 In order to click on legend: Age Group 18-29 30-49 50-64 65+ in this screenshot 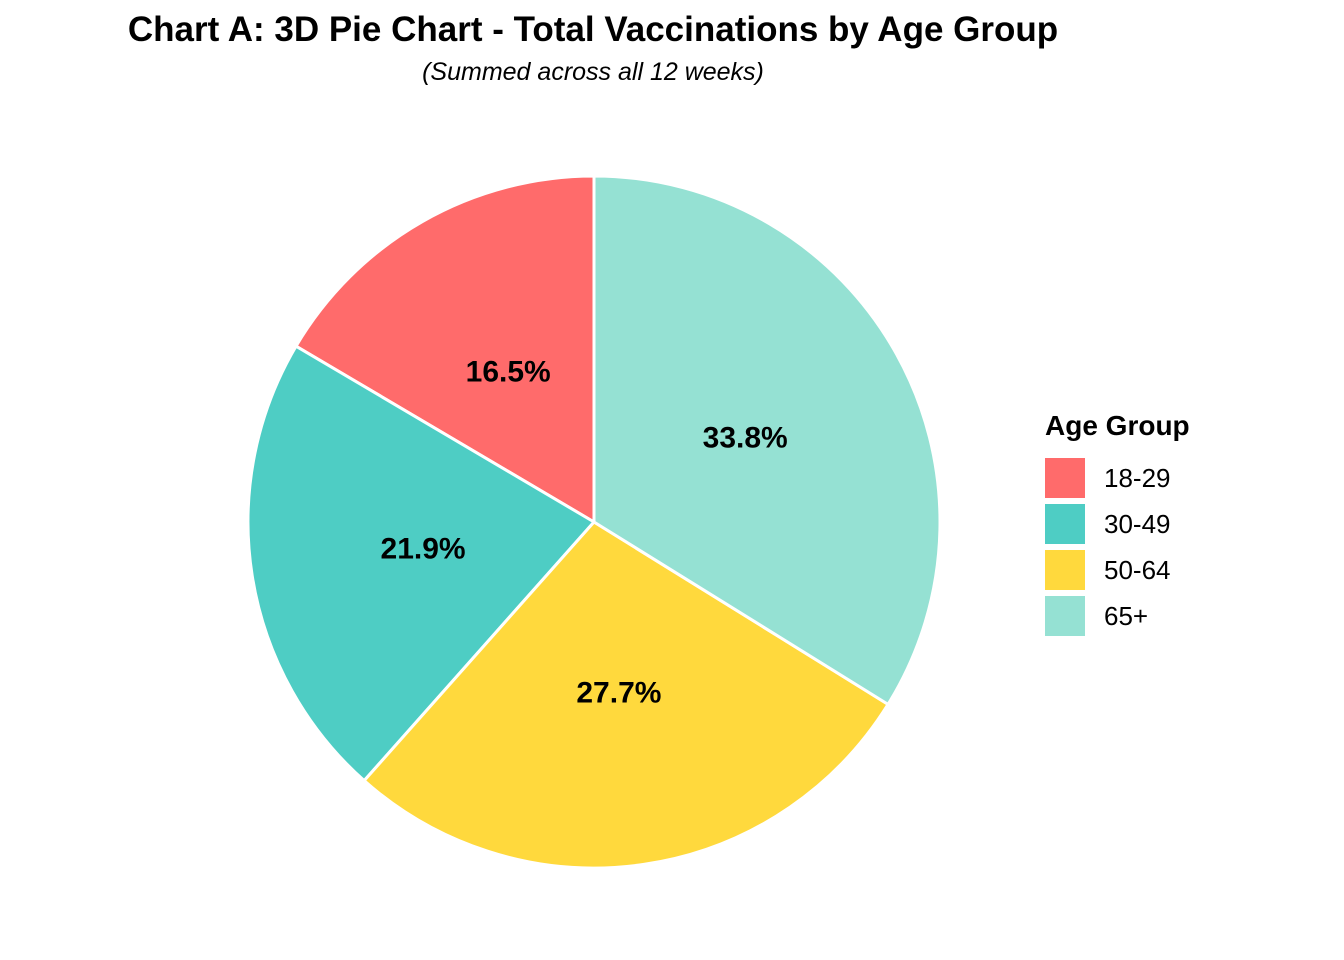, I will do `click(1117, 526)`.